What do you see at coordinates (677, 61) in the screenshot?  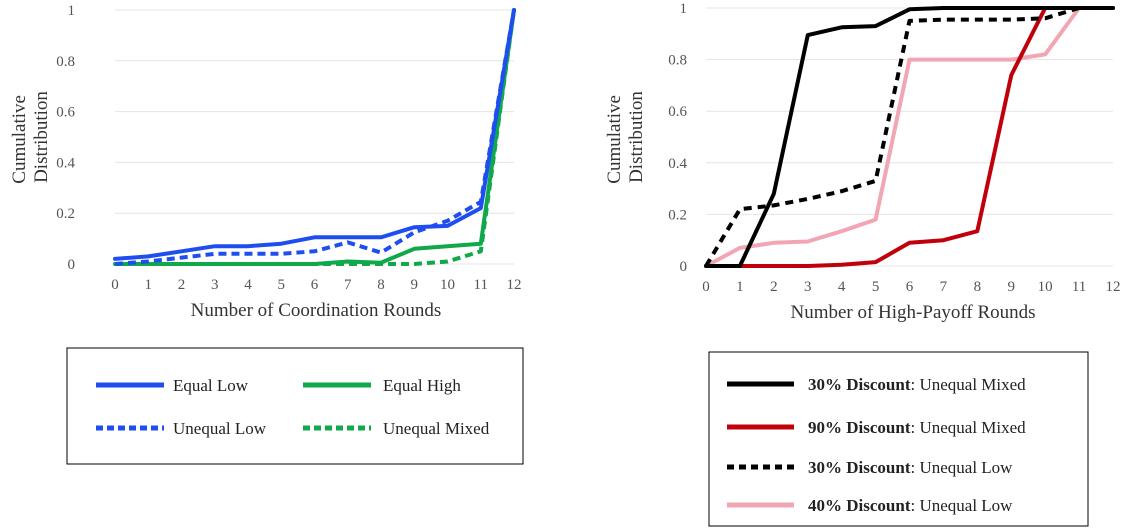 I see `rc-y-tick-label: 0.8` at bounding box center [677, 61].